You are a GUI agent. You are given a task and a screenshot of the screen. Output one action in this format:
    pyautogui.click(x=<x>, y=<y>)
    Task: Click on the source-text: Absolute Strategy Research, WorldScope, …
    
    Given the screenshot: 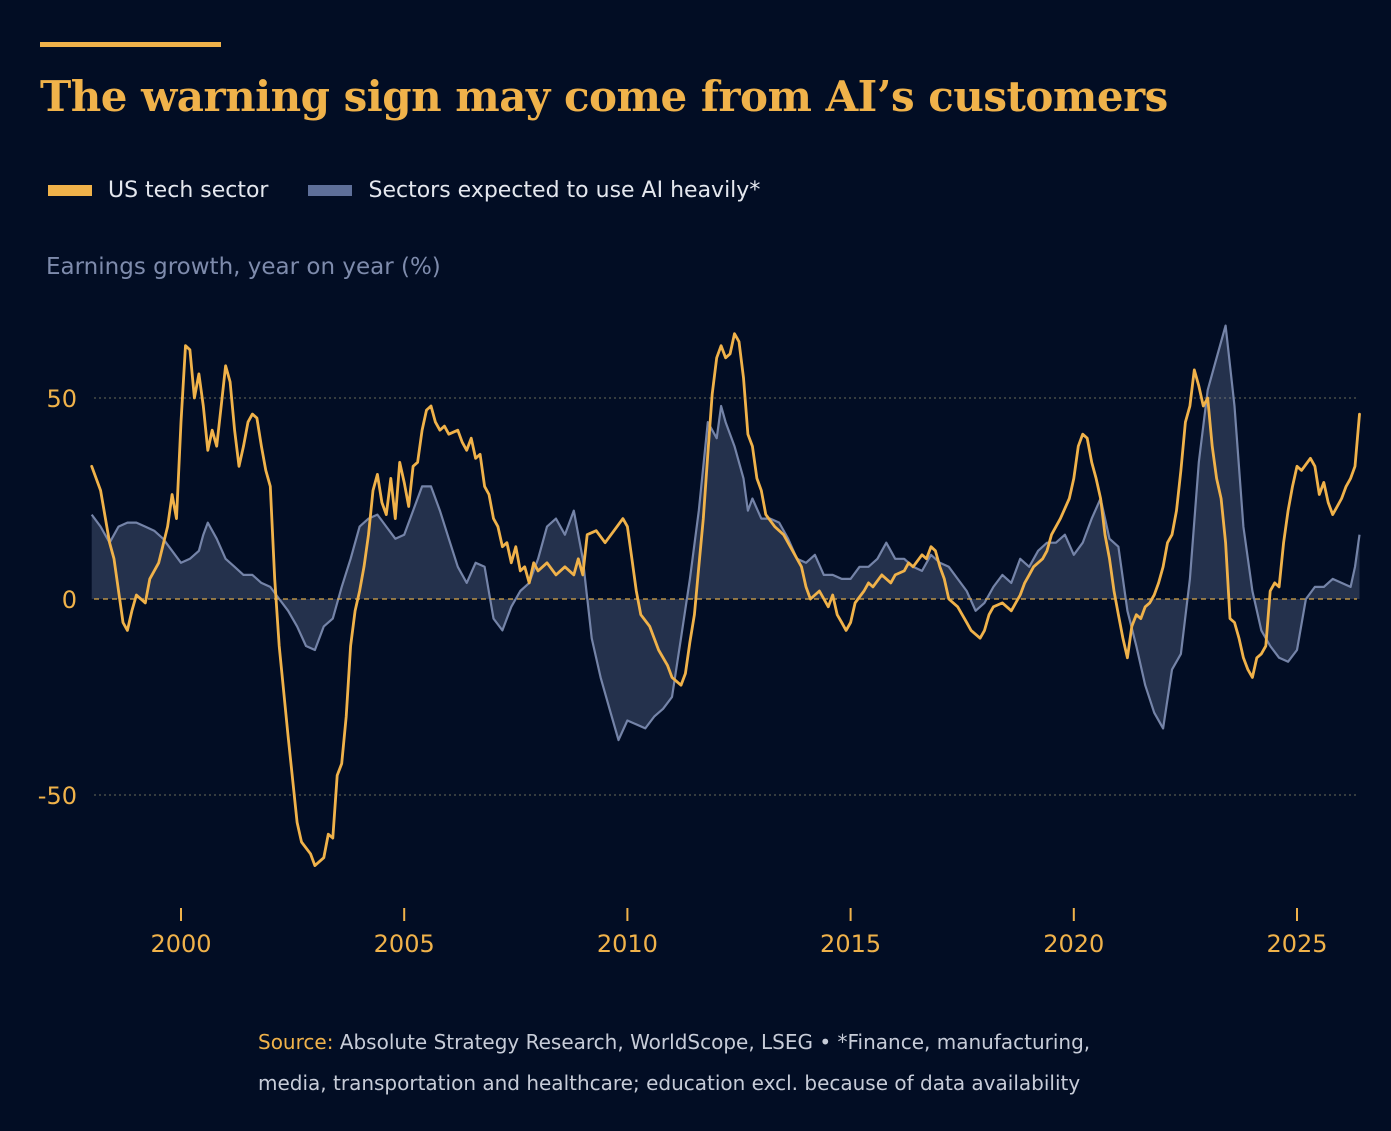 What is the action you would take?
    pyautogui.click(x=674, y=1062)
    